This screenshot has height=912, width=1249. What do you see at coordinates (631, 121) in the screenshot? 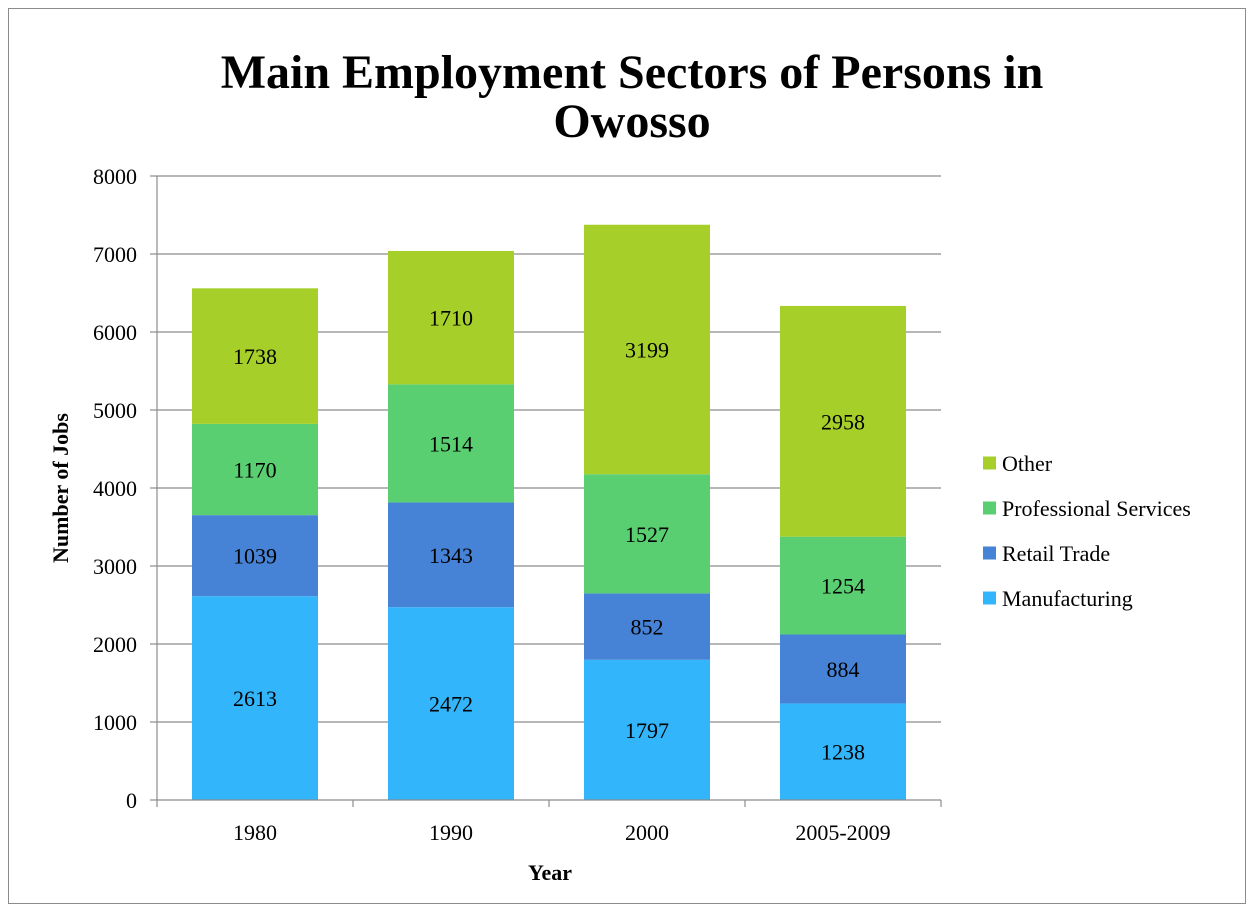
I see `chart-title-line-2: Owosso` at bounding box center [631, 121].